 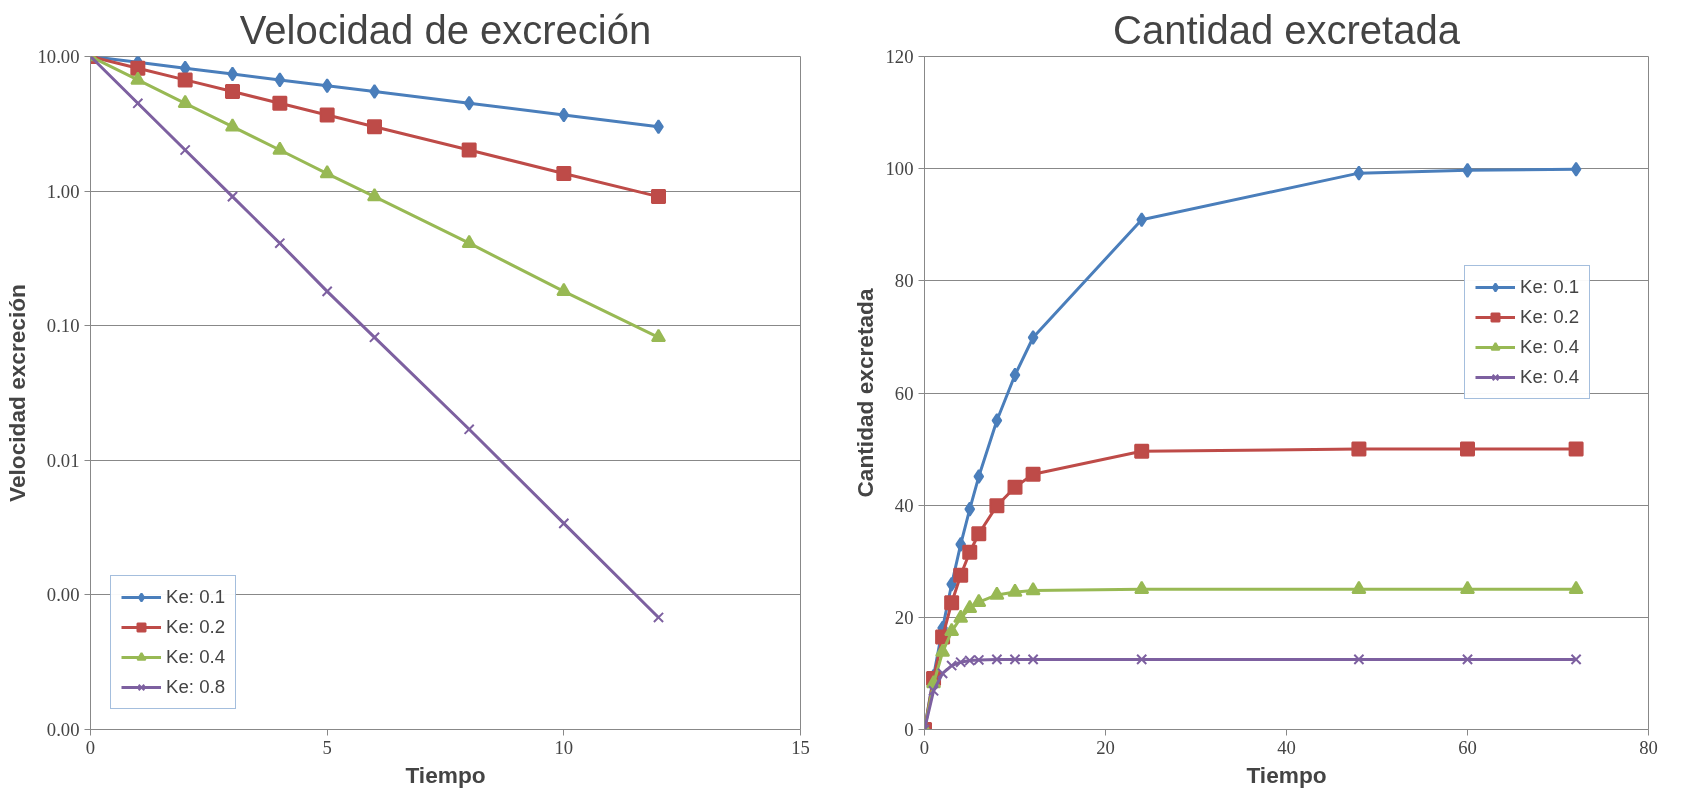 I want to click on y-axis-title: Velocidad excreción, so click(x=16, y=393).